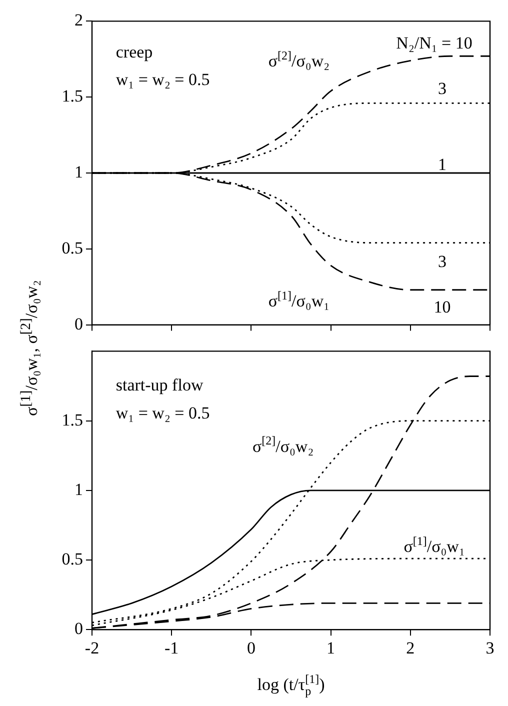  What do you see at coordinates (490, 648) in the screenshot?
I see `x-tick-label: 3` at bounding box center [490, 648].